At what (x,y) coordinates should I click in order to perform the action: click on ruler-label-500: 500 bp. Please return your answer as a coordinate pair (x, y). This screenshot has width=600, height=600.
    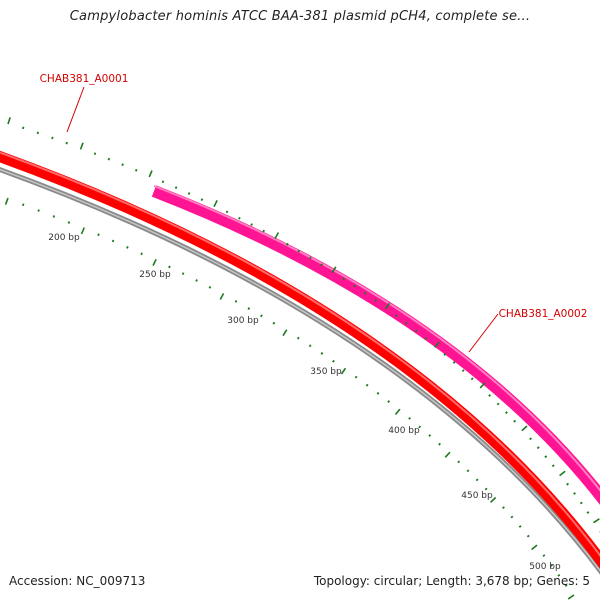
    Looking at the image, I should click on (545, 567).